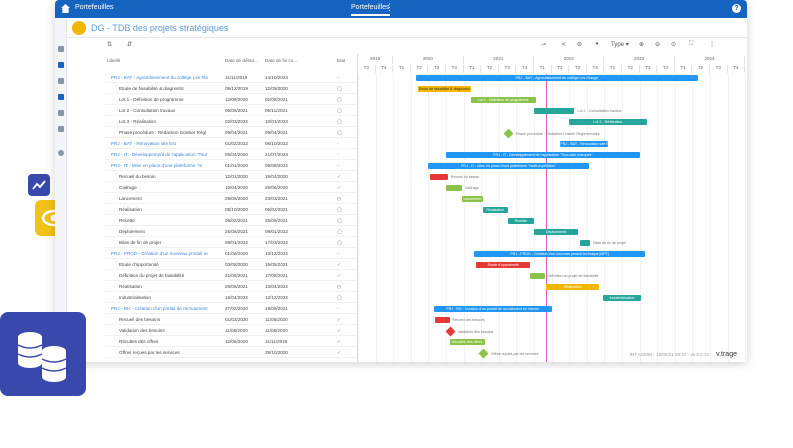  I want to click on list-nav-icon, so click(61, 81).